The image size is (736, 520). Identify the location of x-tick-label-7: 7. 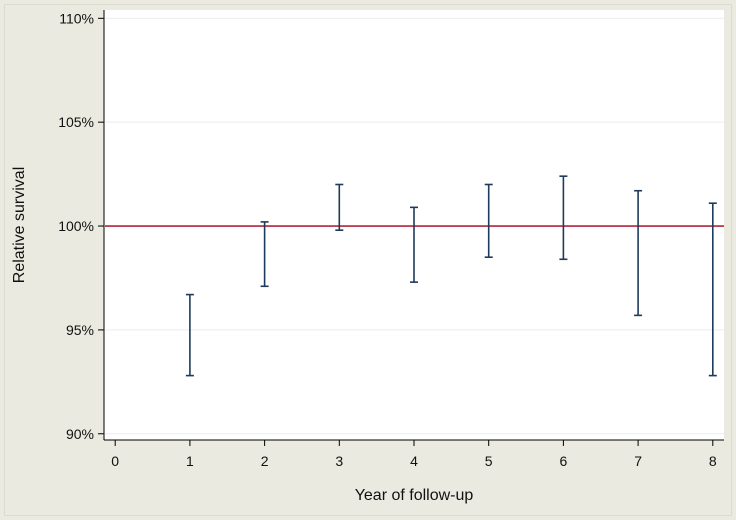
(638, 461).